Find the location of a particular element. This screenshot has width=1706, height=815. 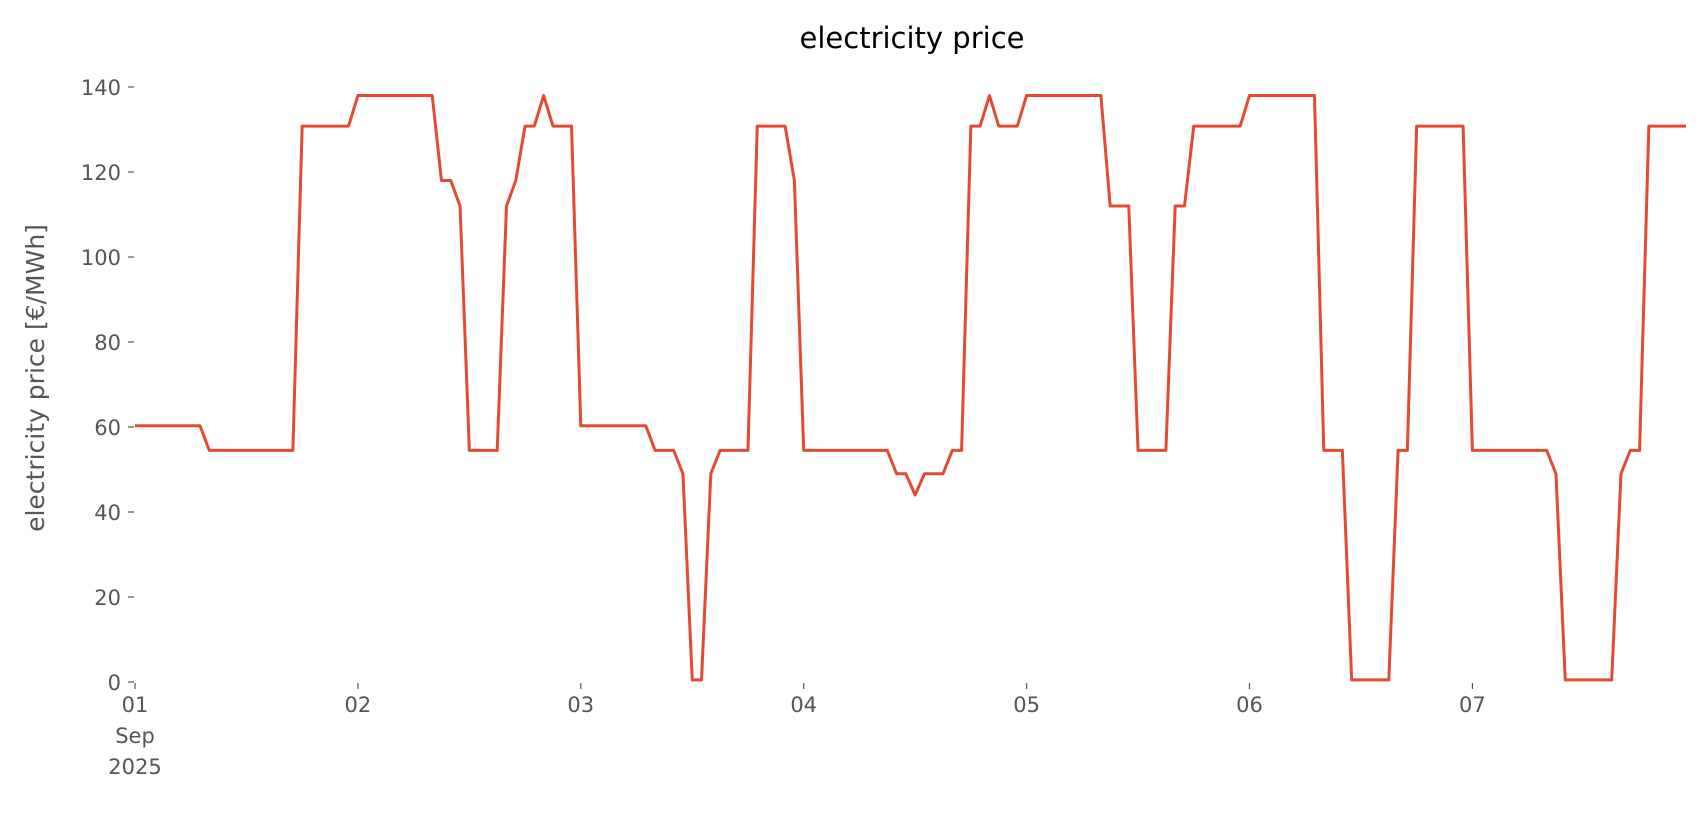

y-tick-label: 20 is located at coordinates (107, 598).